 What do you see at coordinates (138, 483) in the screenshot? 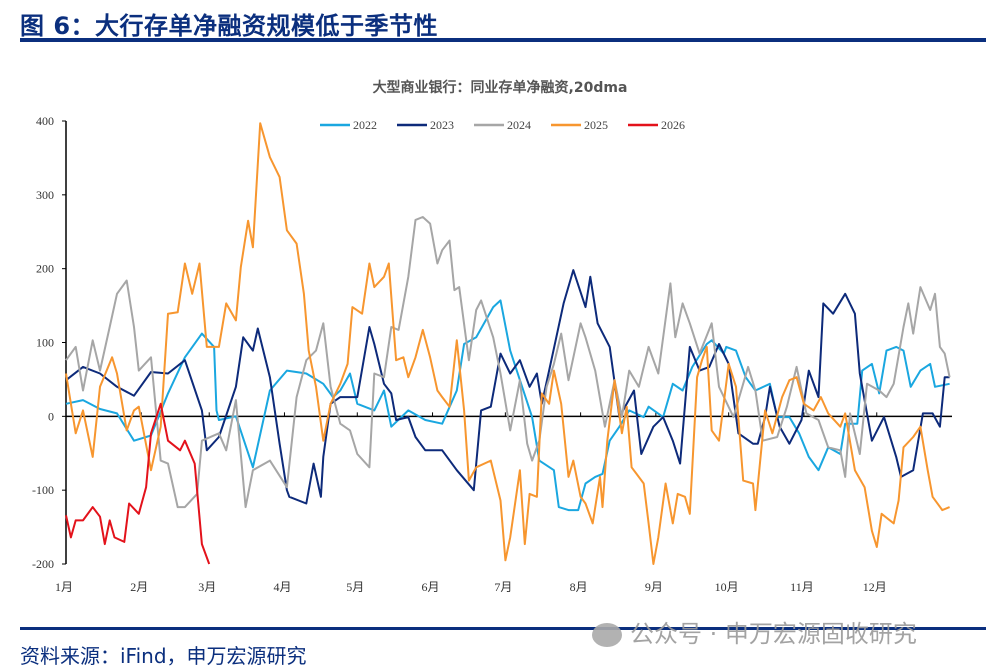
I see `series-line-2026` at bounding box center [138, 483].